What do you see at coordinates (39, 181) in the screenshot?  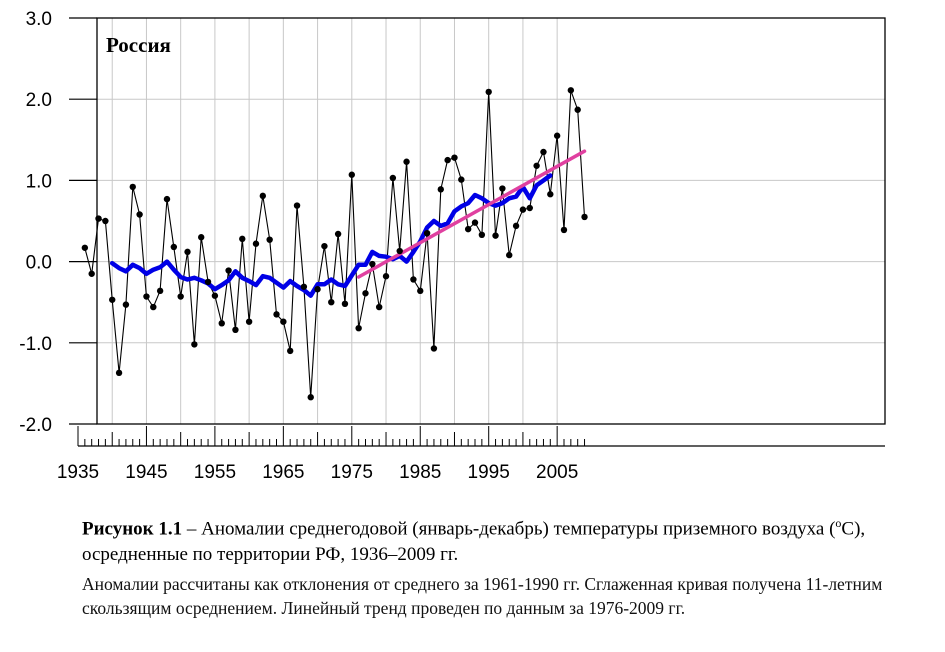 I see `y-tick-label: 1.0` at bounding box center [39, 181].